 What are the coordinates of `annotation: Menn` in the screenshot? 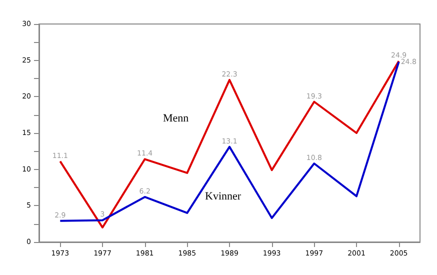 It's located at (176, 118).